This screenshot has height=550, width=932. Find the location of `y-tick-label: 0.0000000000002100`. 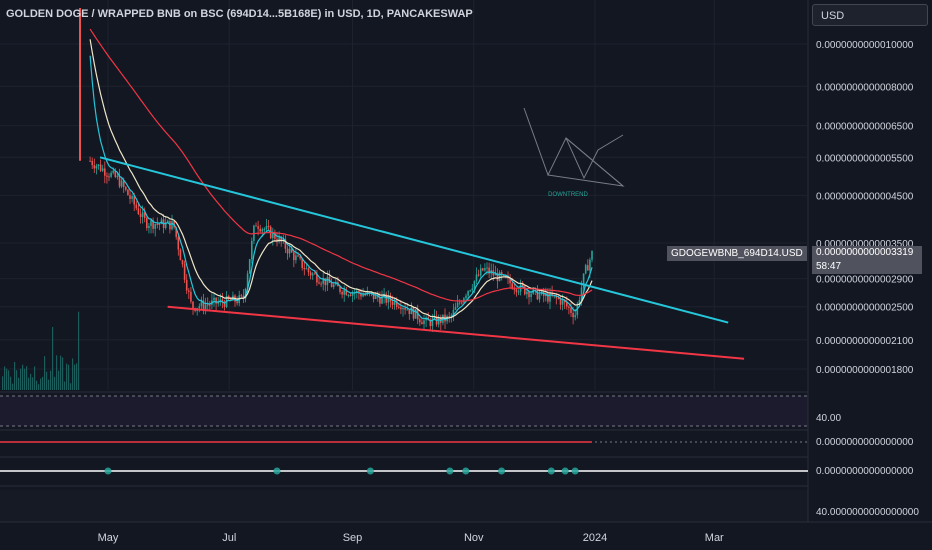

y-tick-label: 0.0000000000002100 is located at coordinates (865, 341).